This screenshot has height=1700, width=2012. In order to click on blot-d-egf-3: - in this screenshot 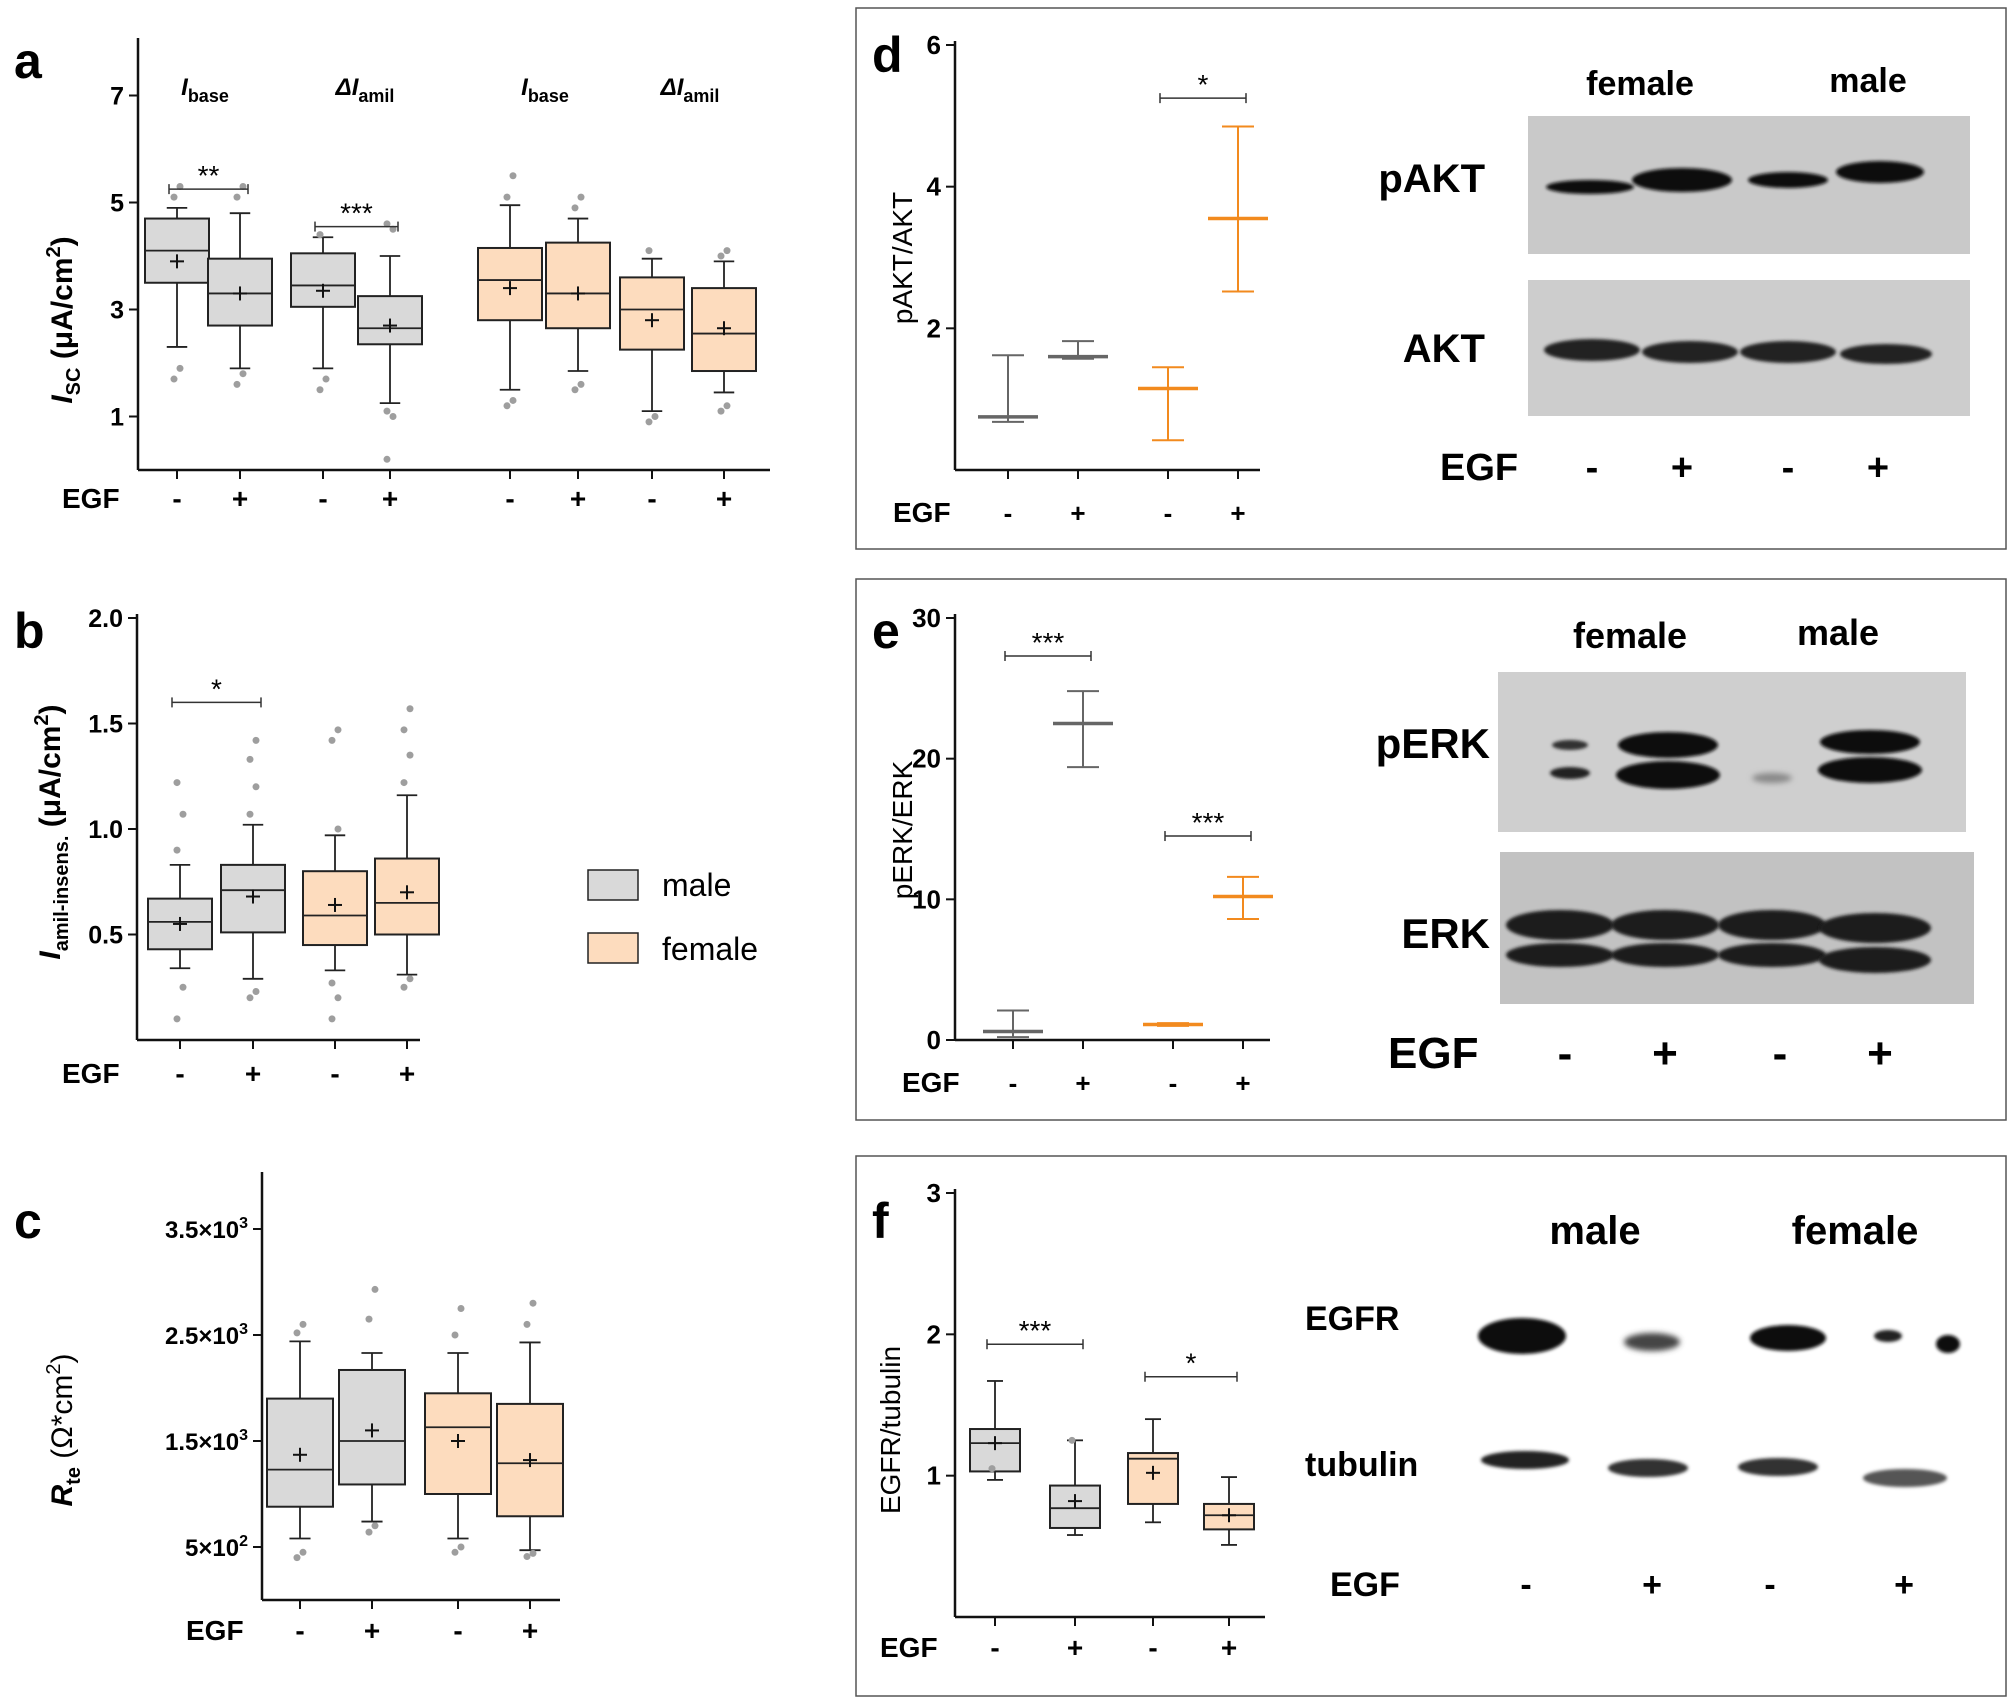, I will do `click(1788, 468)`.